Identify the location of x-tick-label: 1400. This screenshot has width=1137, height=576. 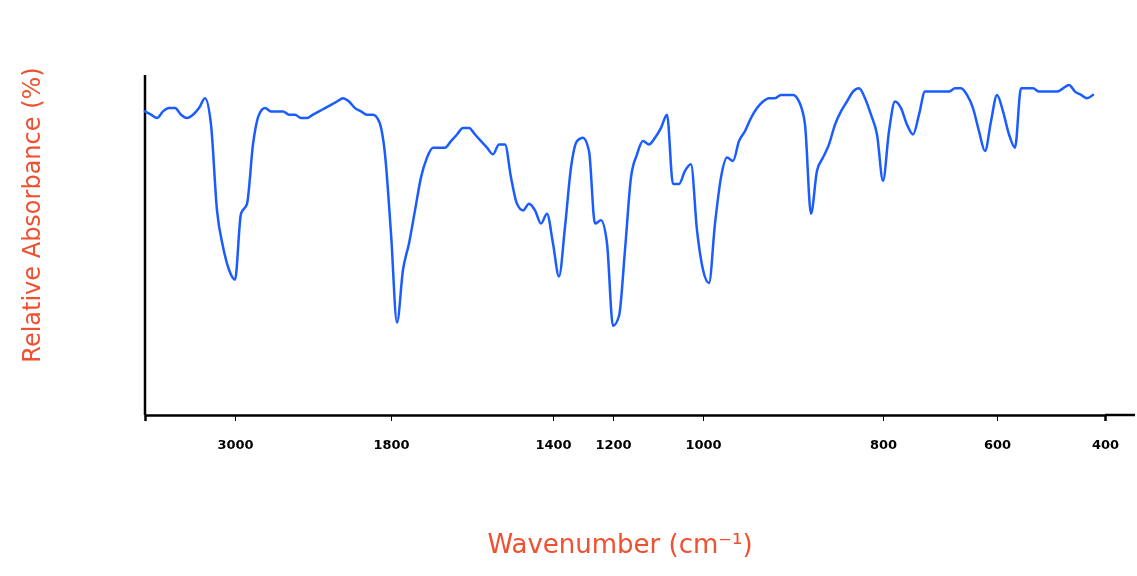
(553, 444).